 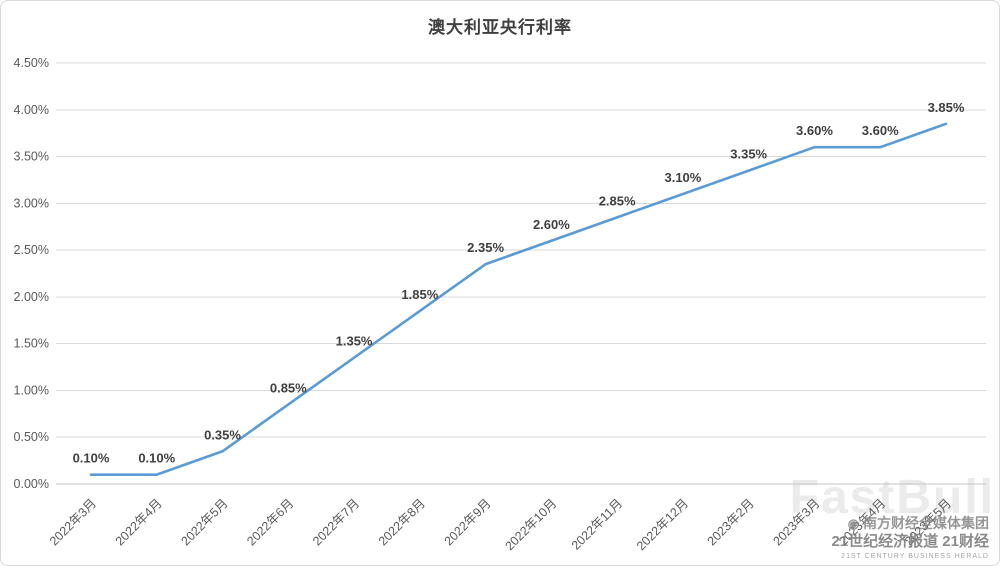 I want to click on data-point-label: 3.35%, so click(x=748, y=154).